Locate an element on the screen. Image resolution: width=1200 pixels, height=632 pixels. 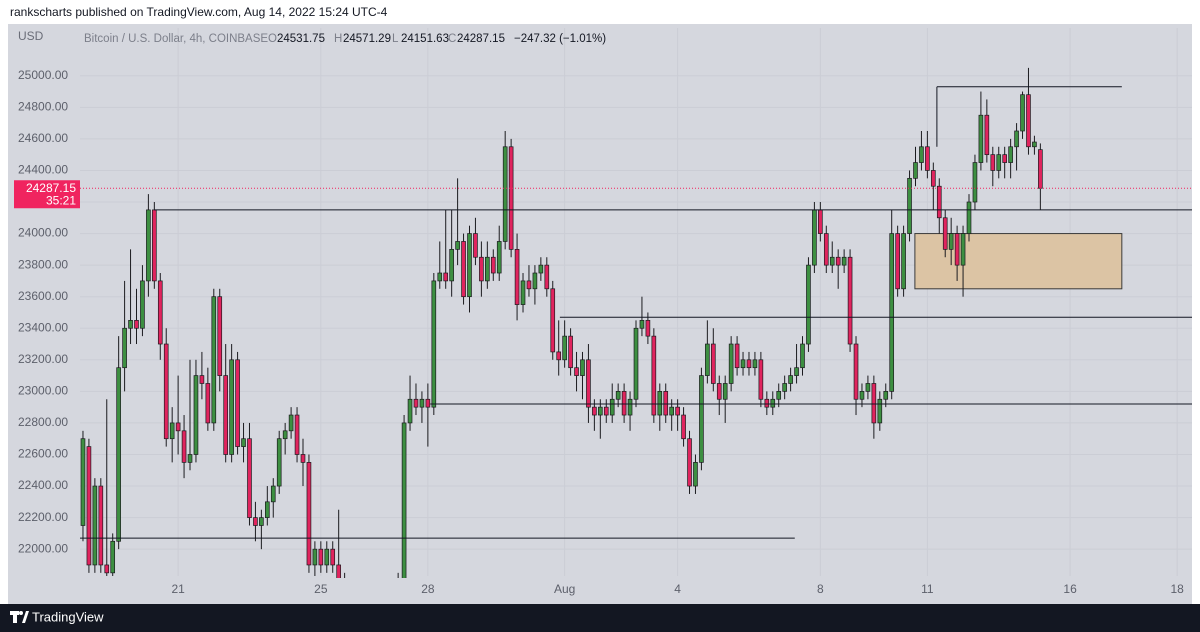
y-tick-label: 22200.00 is located at coordinates (43, 517).